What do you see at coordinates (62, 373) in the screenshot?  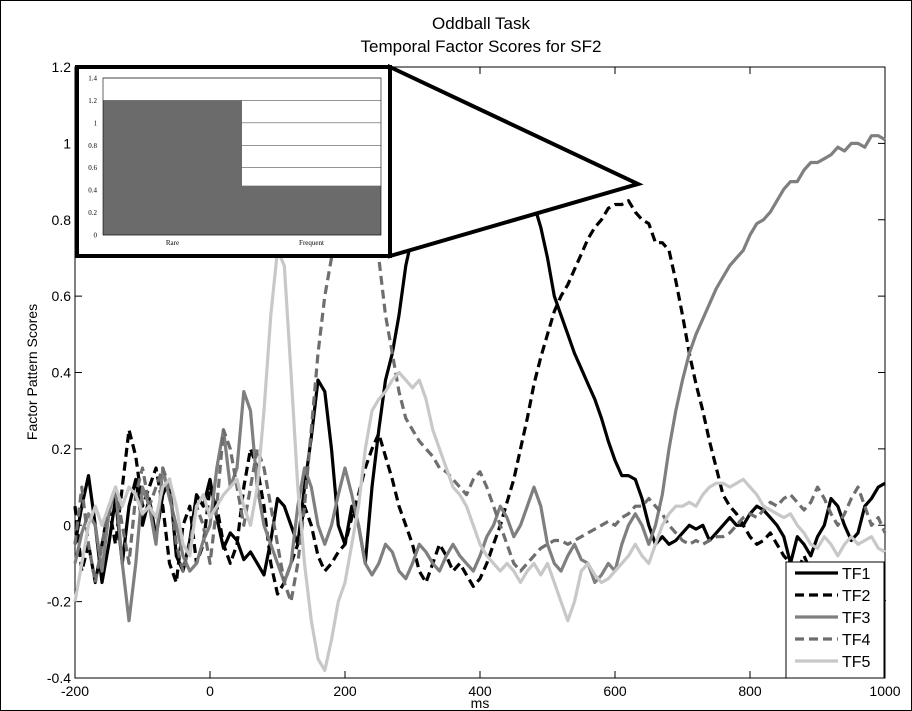 I see `y-tick-label: 0.4` at bounding box center [62, 373].